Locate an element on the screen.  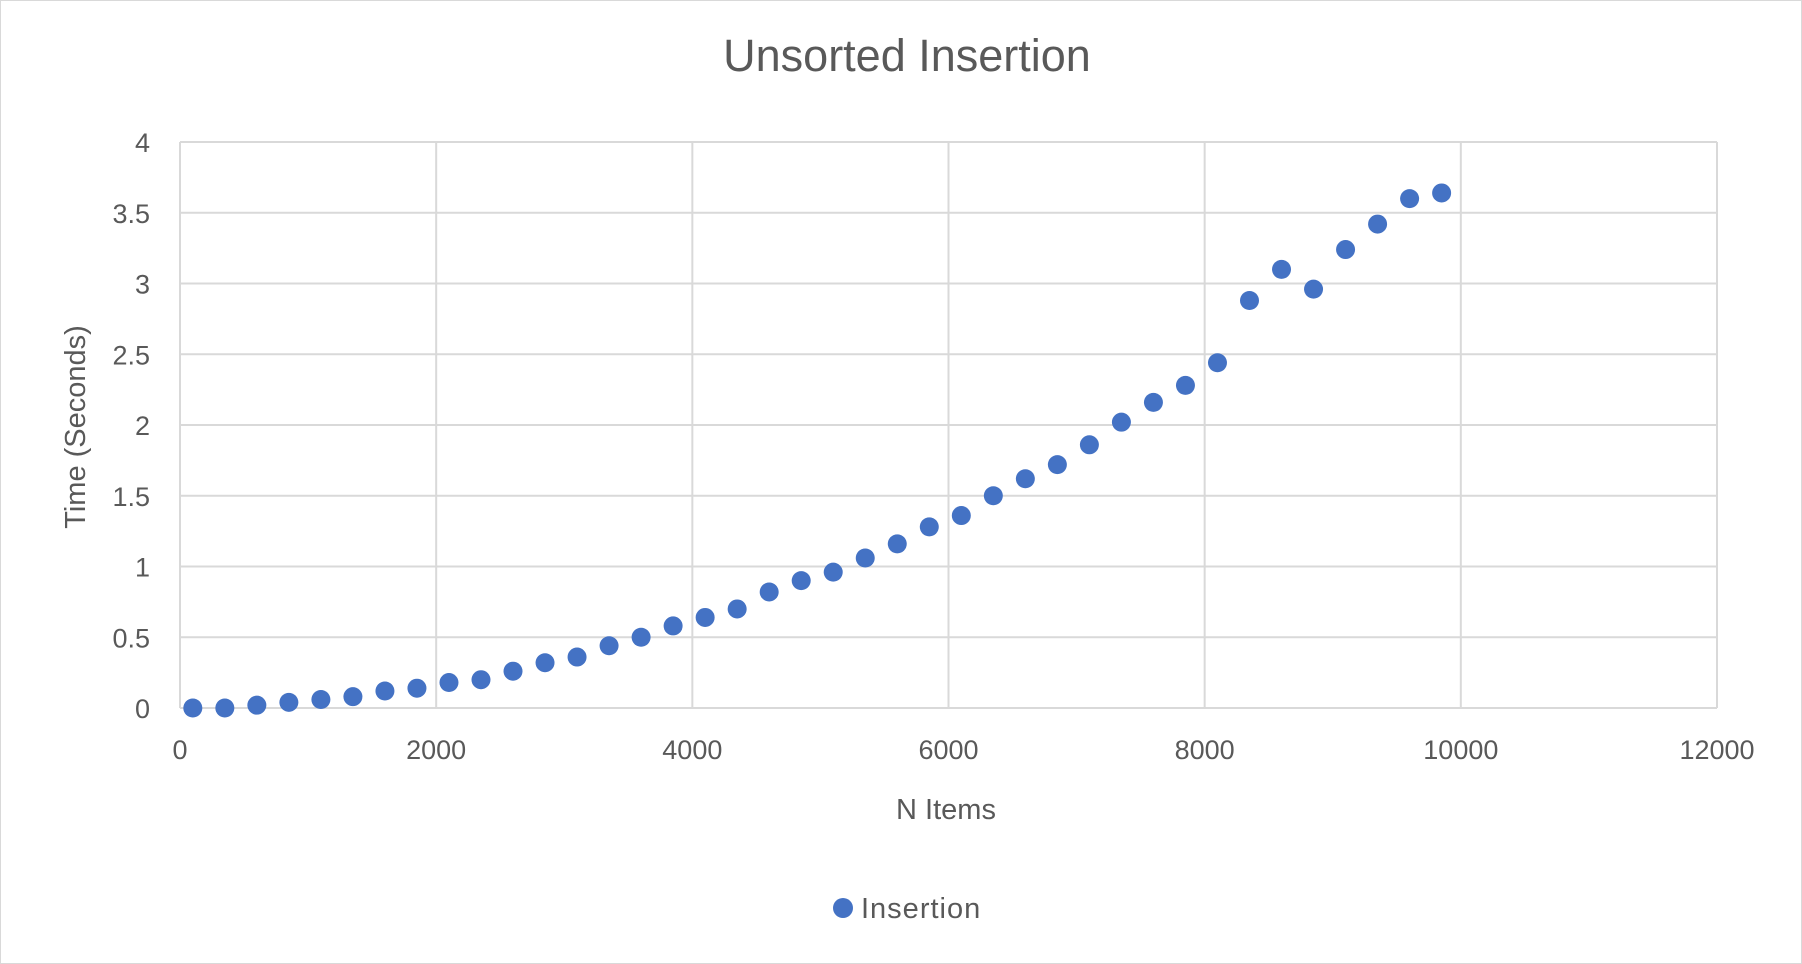
x-tick-label-2: 4000 is located at coordinates (692, 750).